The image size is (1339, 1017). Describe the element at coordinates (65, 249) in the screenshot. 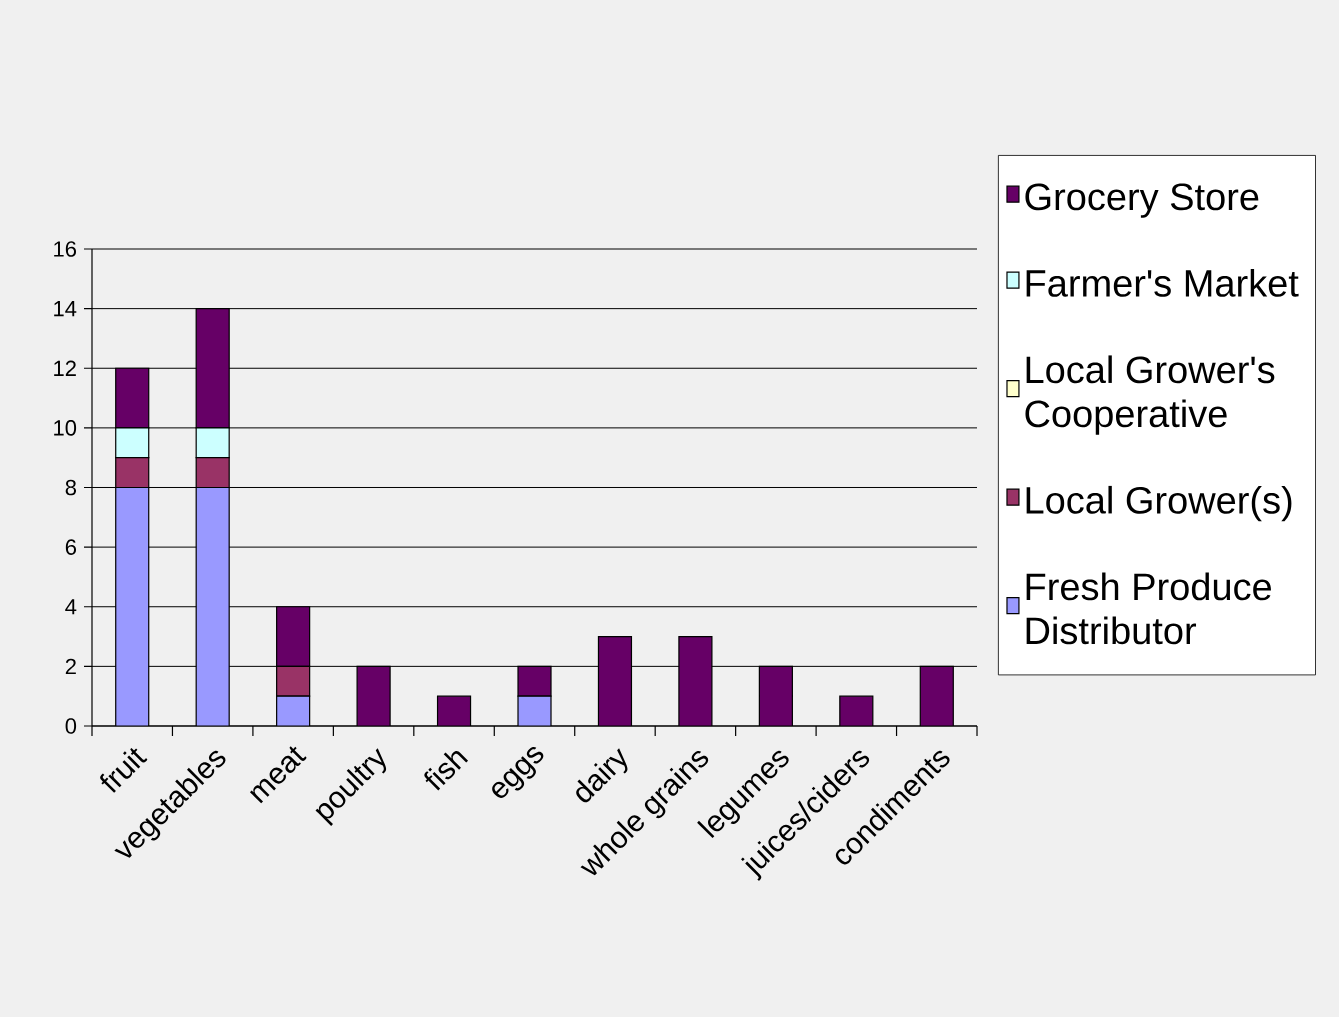

I see `y-tick-label: 16` at that location.